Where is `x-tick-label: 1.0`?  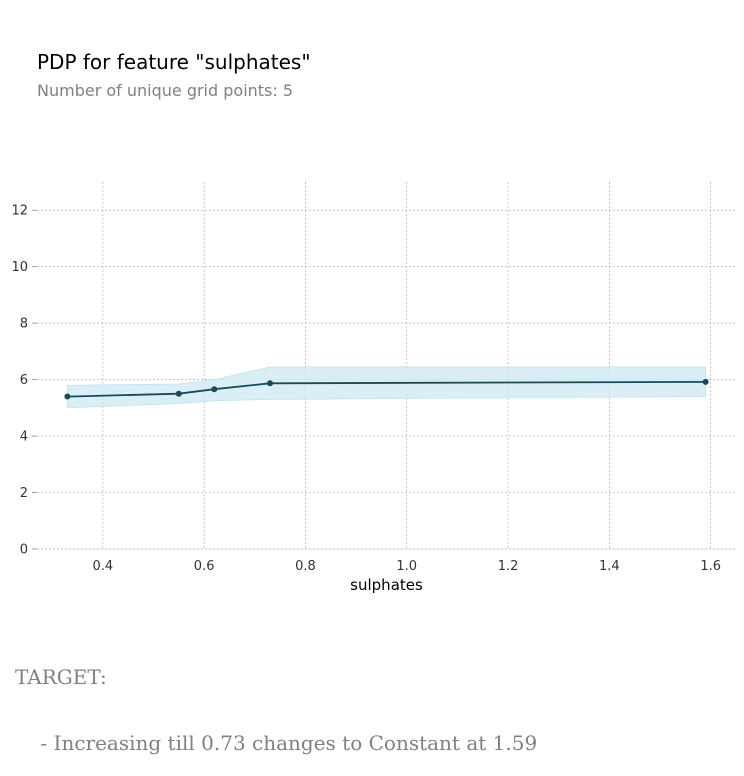 x-tick-label: 1.0 is located at coordinates (406, 566).